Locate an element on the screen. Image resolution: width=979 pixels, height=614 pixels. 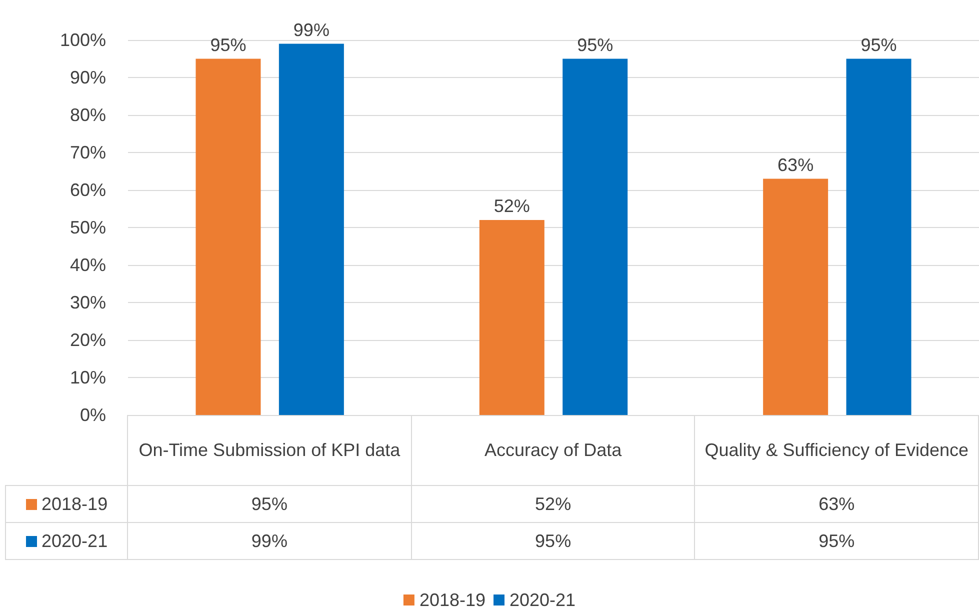
text: 63% is located at coordinates (796, 164).